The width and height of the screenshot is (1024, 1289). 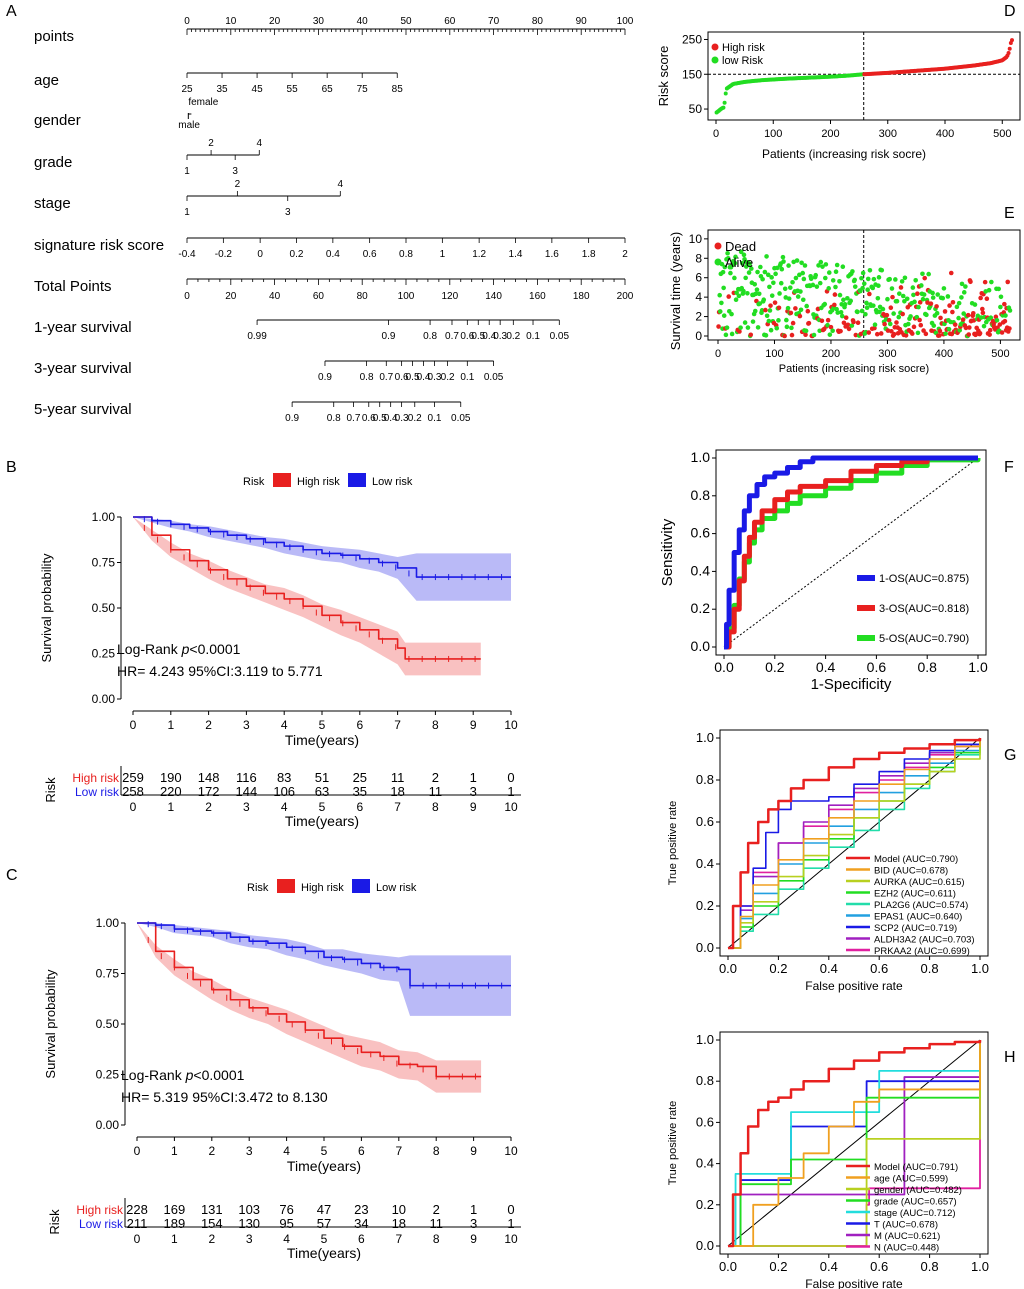 What do you see at coordinates (137, 1209) in the screenshot?
I see `risk-table-count: 228` at bounding box center [137, 1209].